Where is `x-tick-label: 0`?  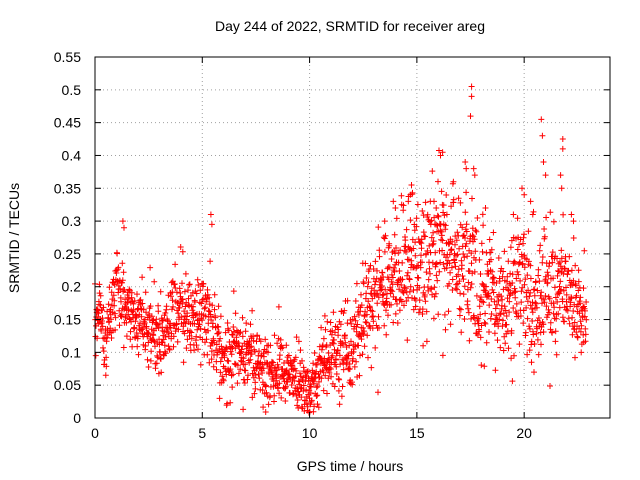
x-tick-label: 0 is located at coordinates (95, 433).